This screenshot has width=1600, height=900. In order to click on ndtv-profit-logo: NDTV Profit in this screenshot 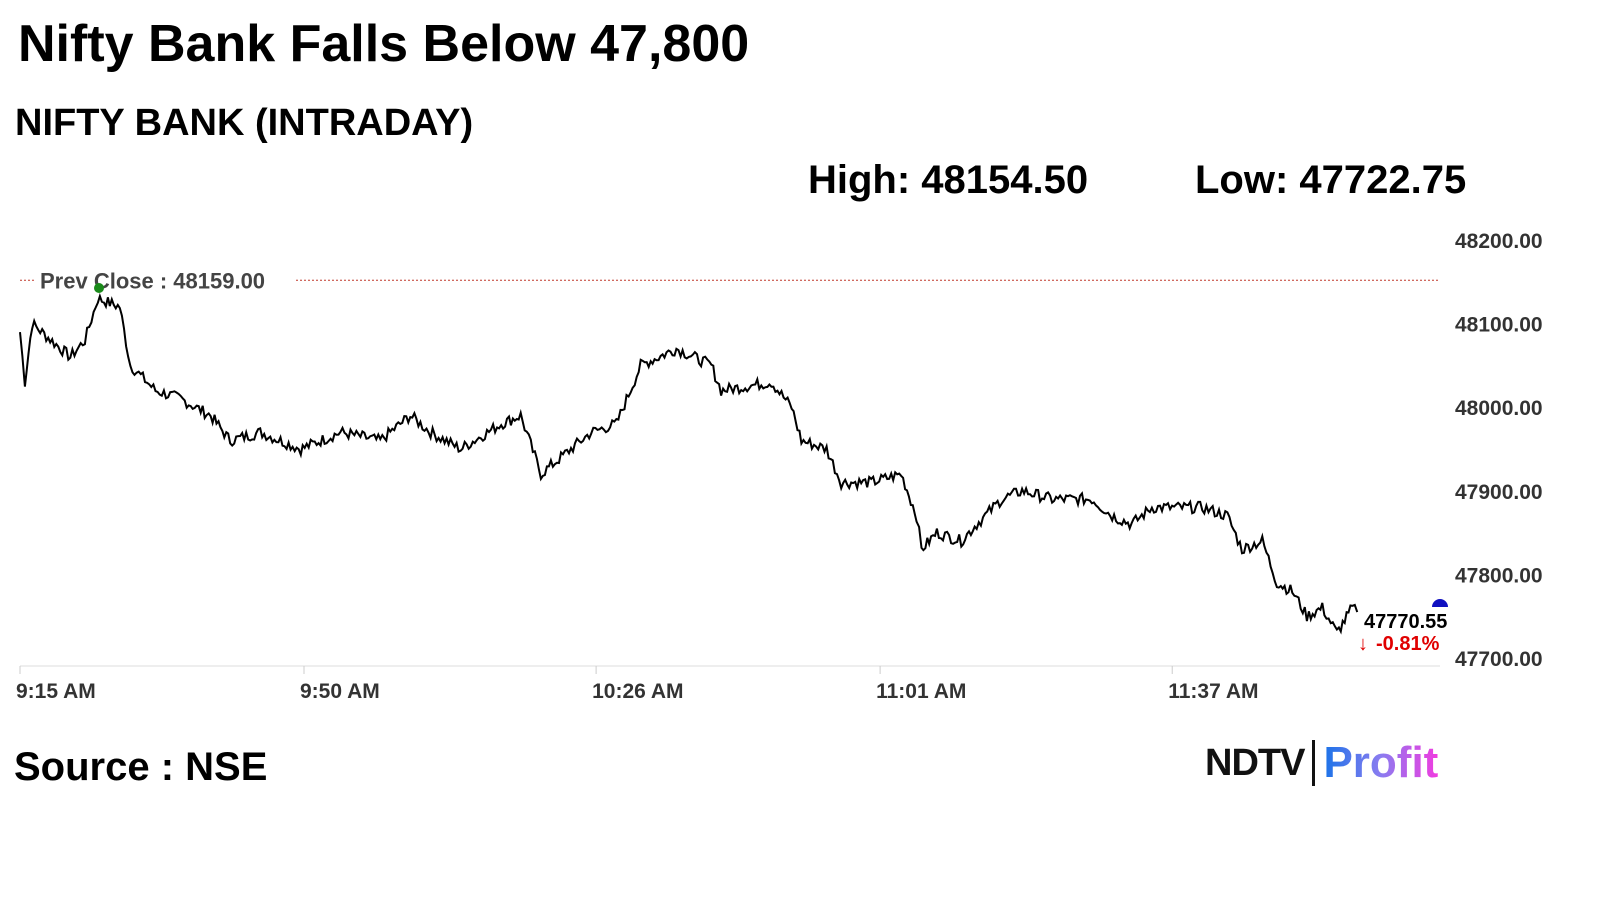, I will do `click(1321, 763)`.